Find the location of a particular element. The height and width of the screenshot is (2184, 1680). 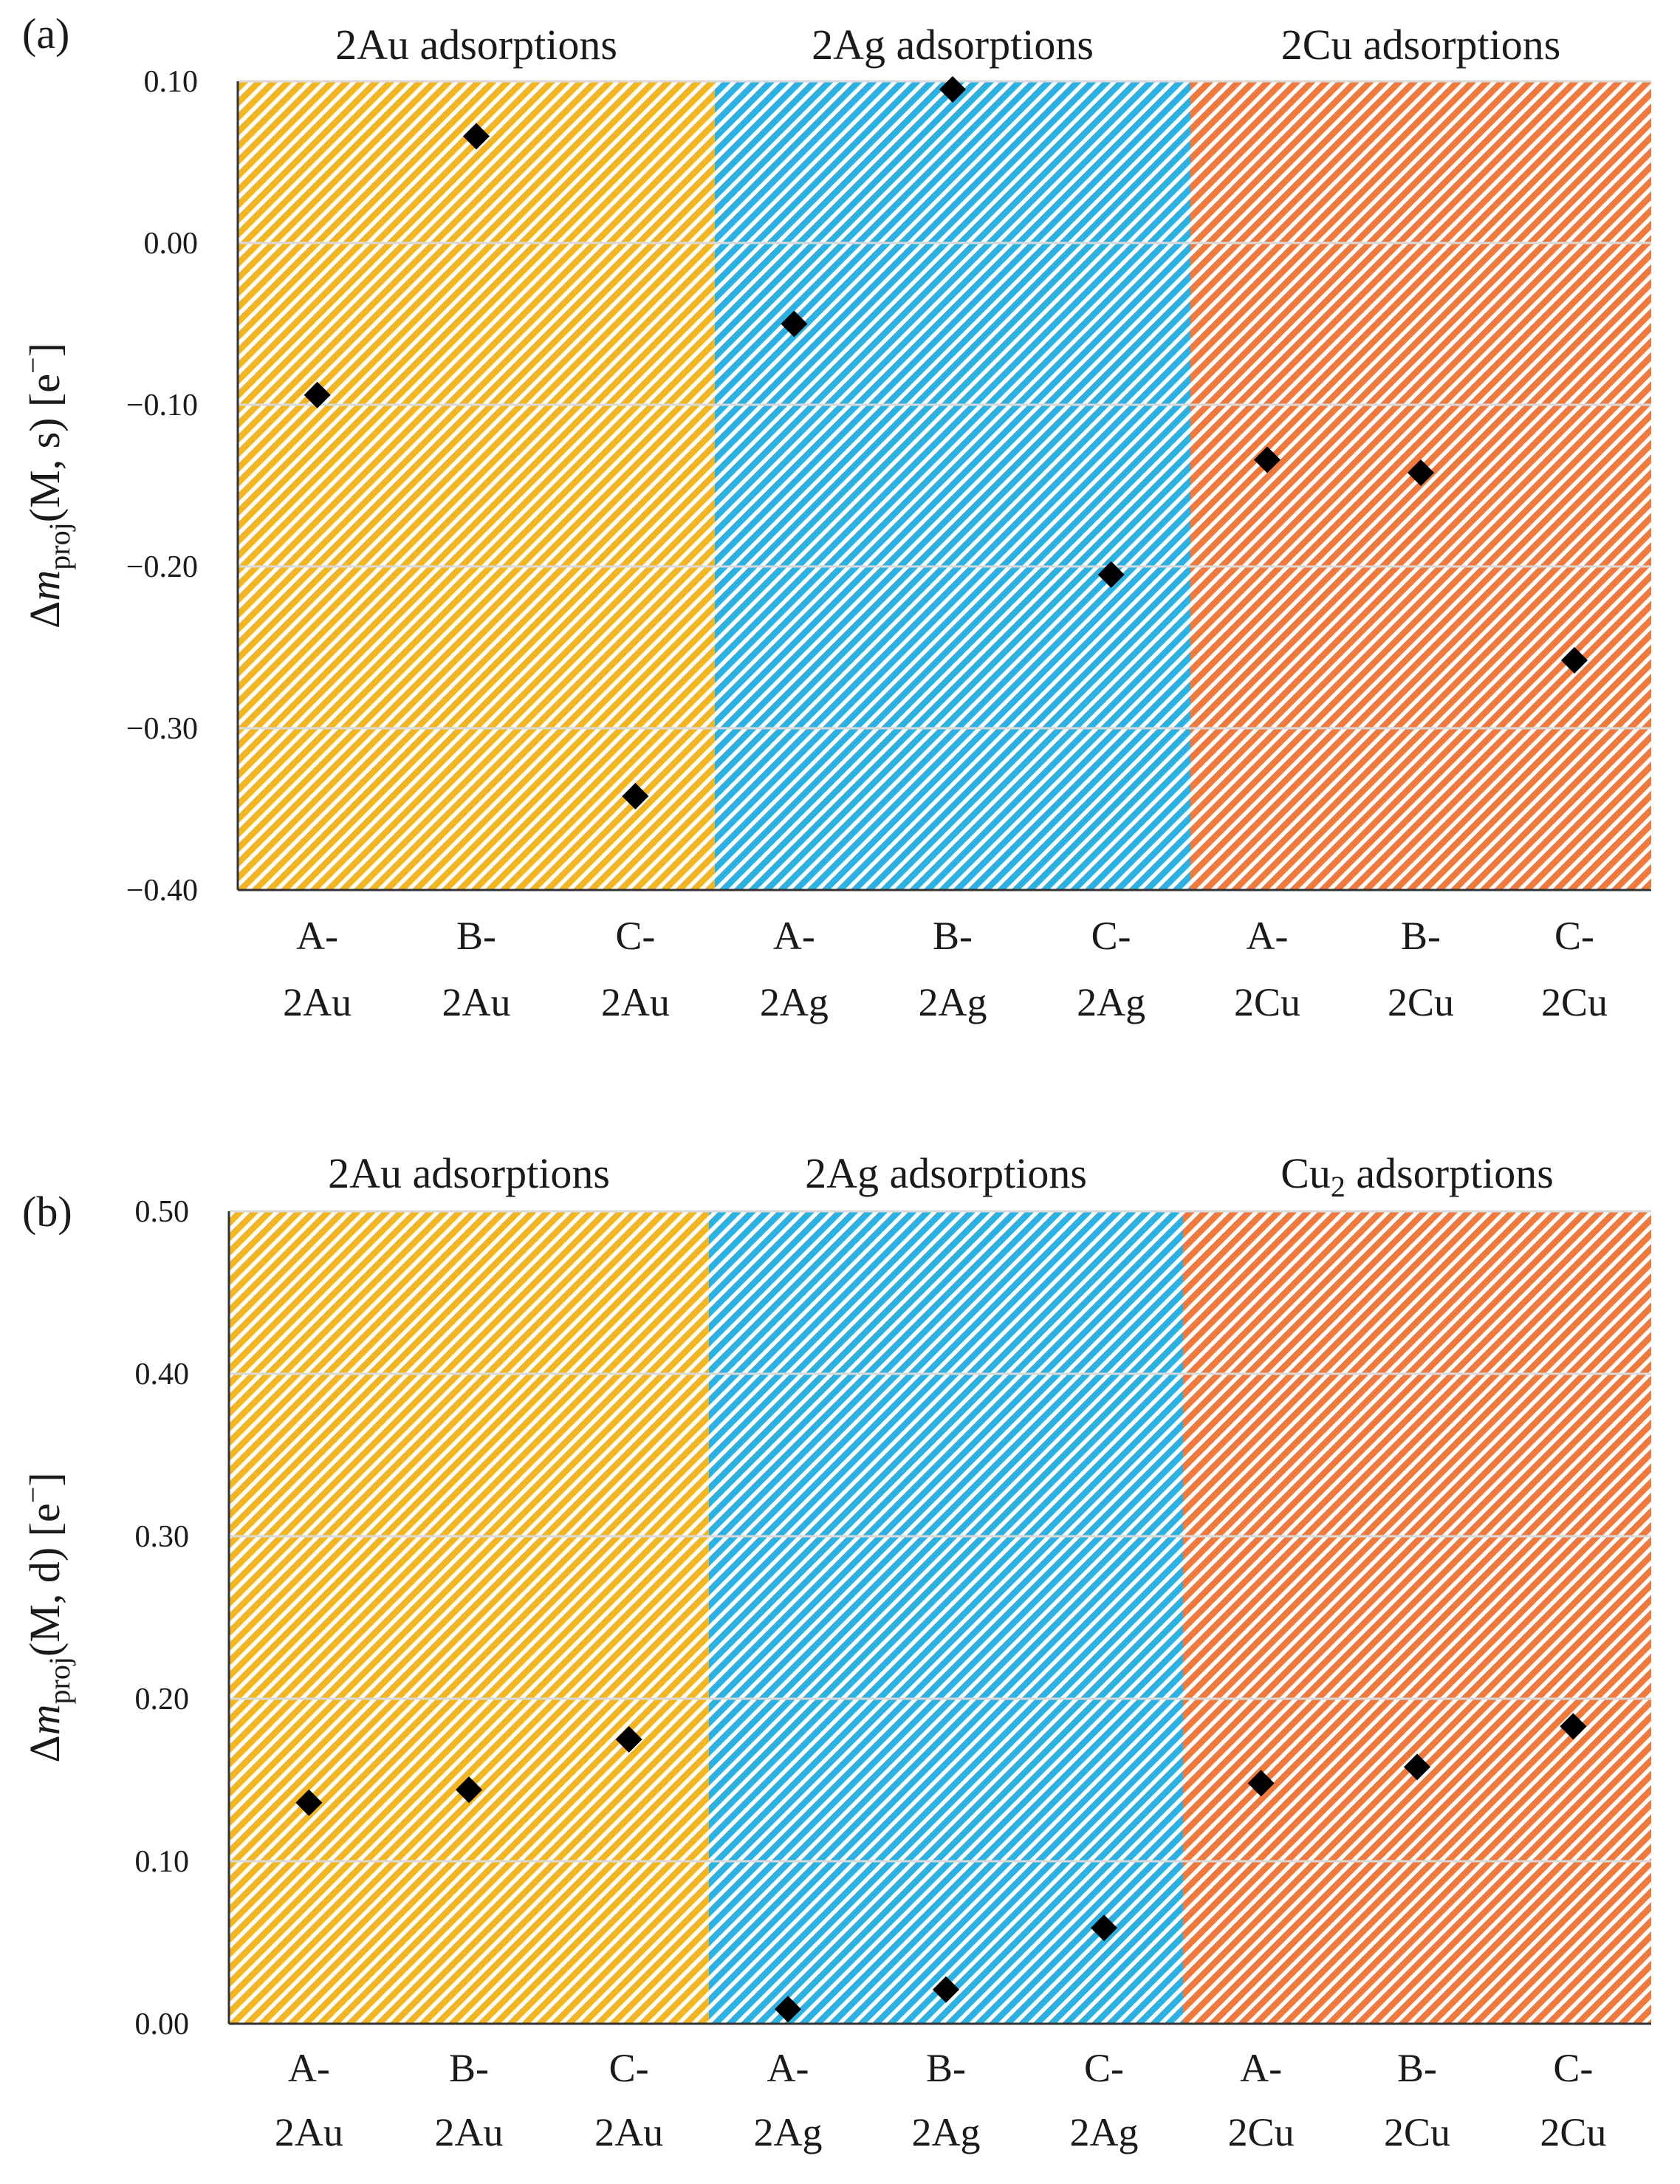

y-tick-label: 0.40 is located at coordinates (163, 1374).